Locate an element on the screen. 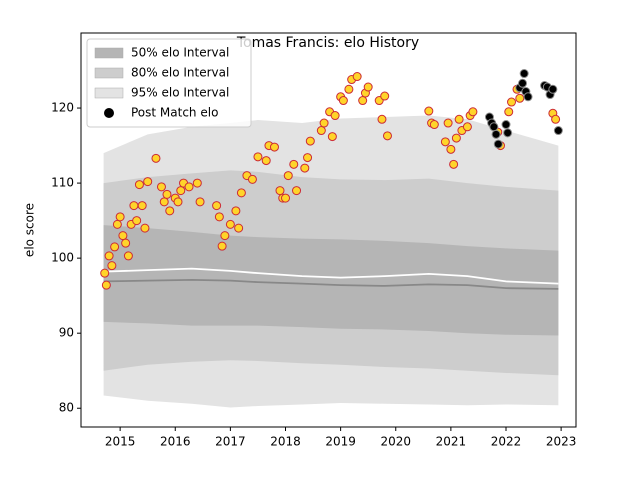  x-tick-label: 2018 is located at coordinates (285, 442).